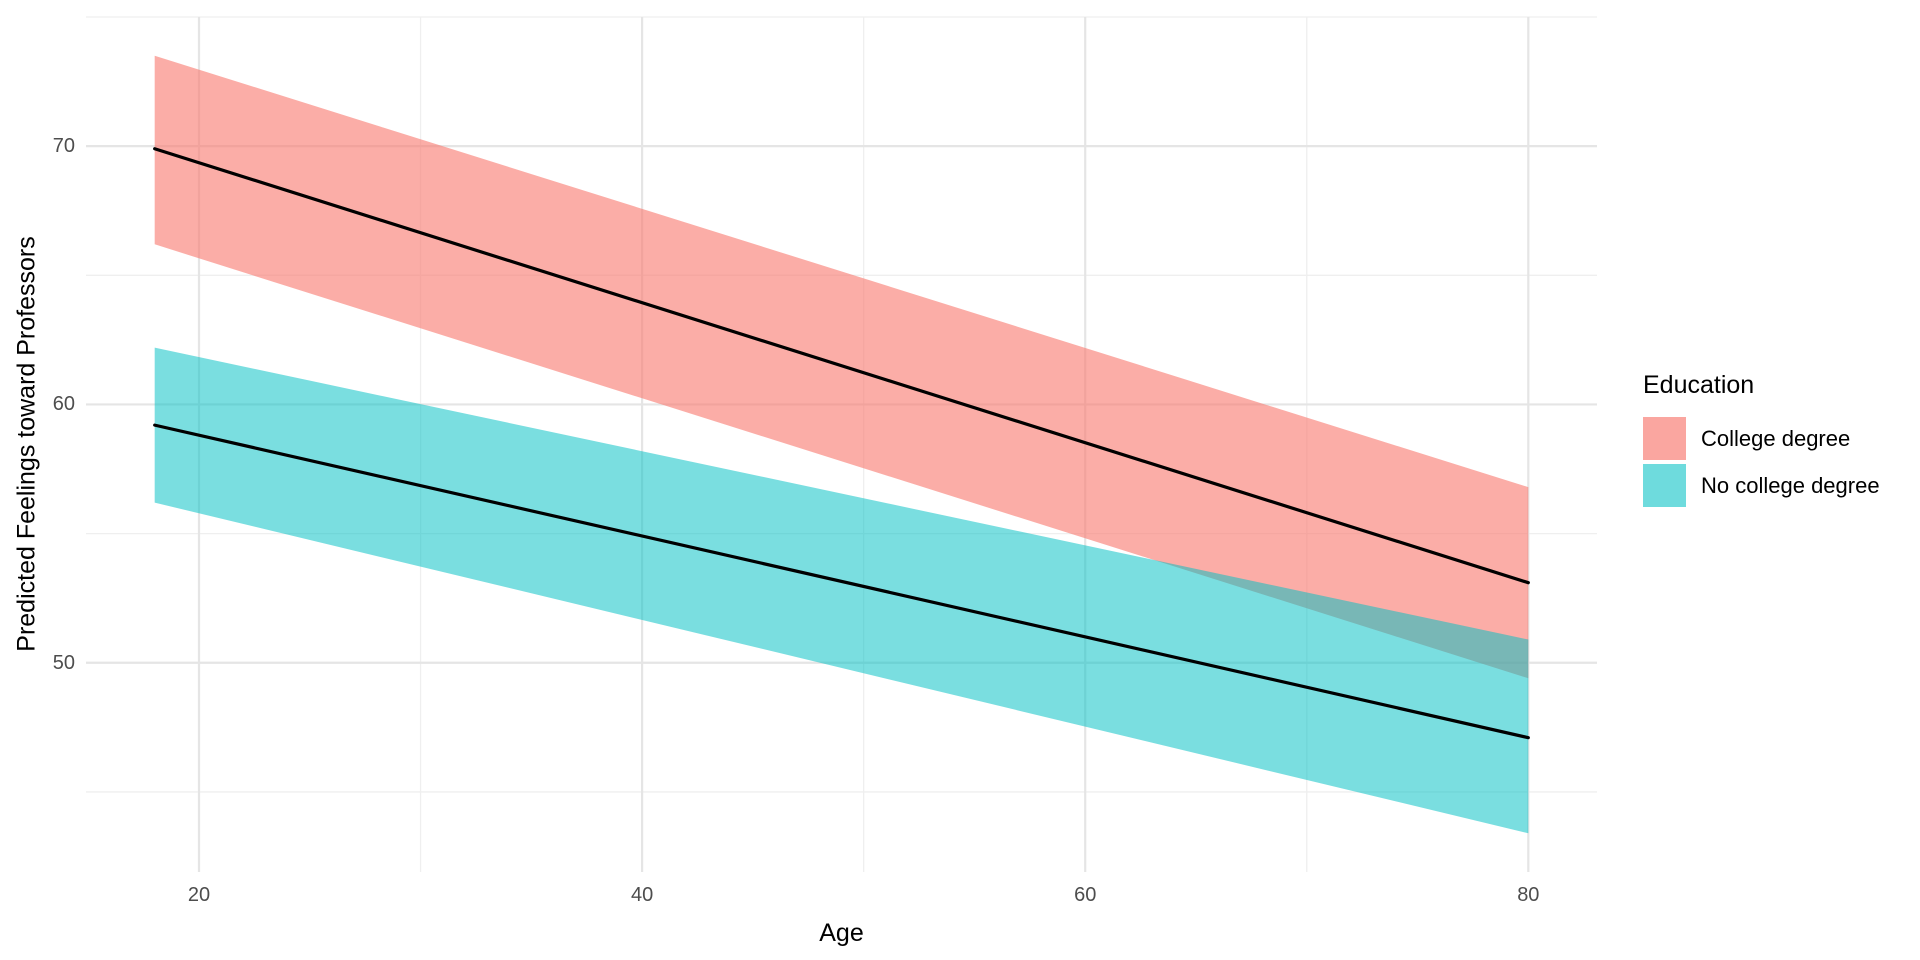  Describe the element at coordinates (199, 895) in the screenshot. I see `x-tick-label: 20` at that location.